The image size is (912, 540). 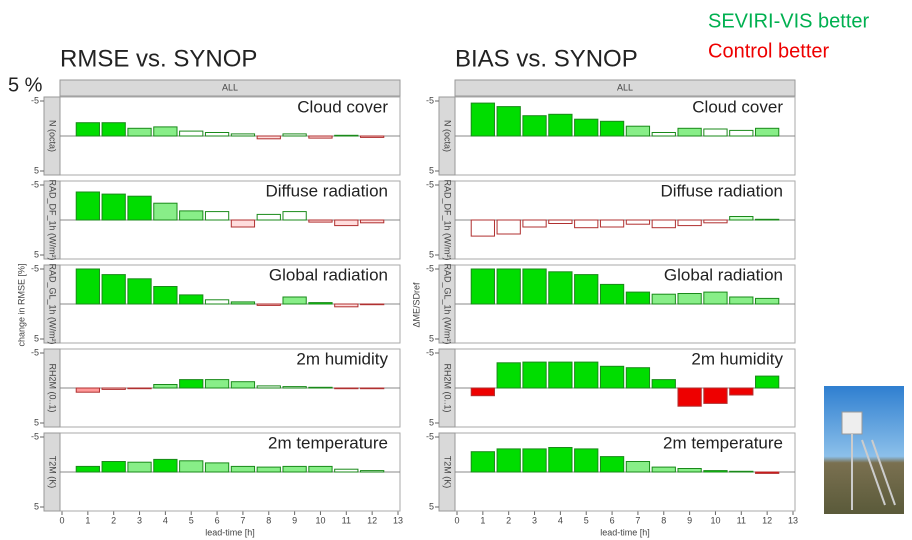 What do you see at coordinates (723, 442) in the screenshot?
I see `panel-title: 2m temperature` at bounding box center [723, 442].